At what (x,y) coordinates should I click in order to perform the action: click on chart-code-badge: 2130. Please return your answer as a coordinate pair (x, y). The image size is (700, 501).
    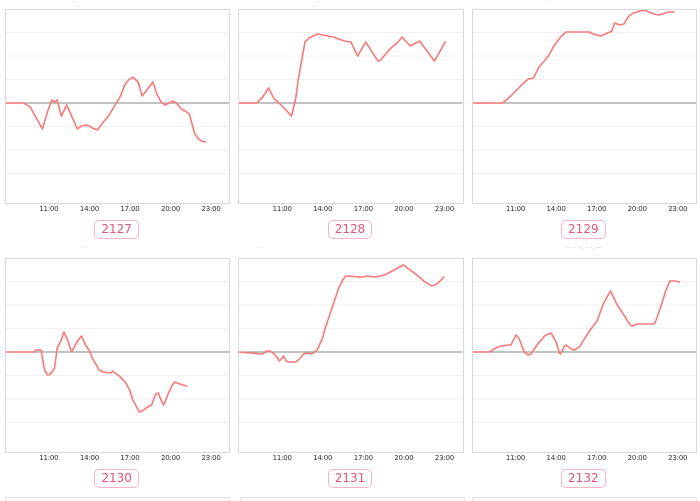
    Looking at the image, I should click on (116, 478).